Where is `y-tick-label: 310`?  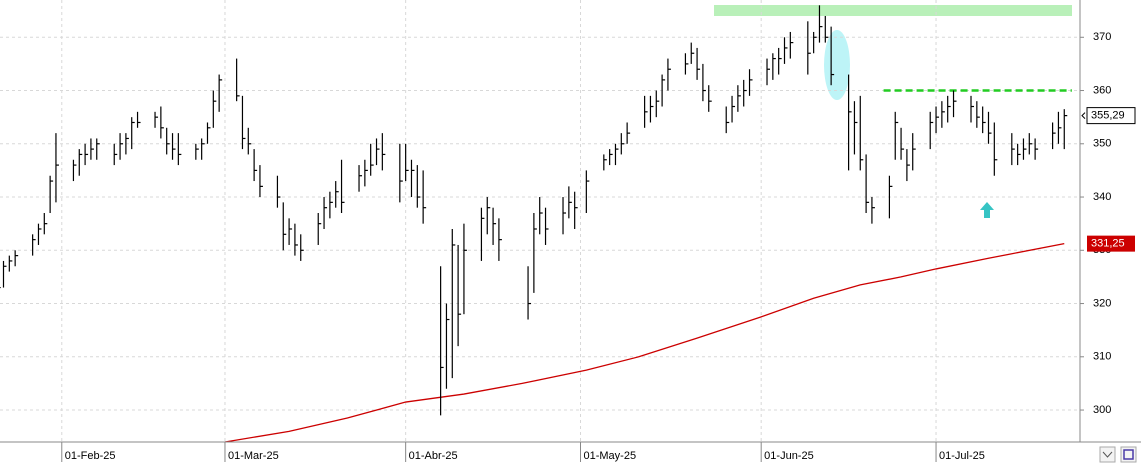 y-tick-label: 310 is located at coordinates (1102, 357).